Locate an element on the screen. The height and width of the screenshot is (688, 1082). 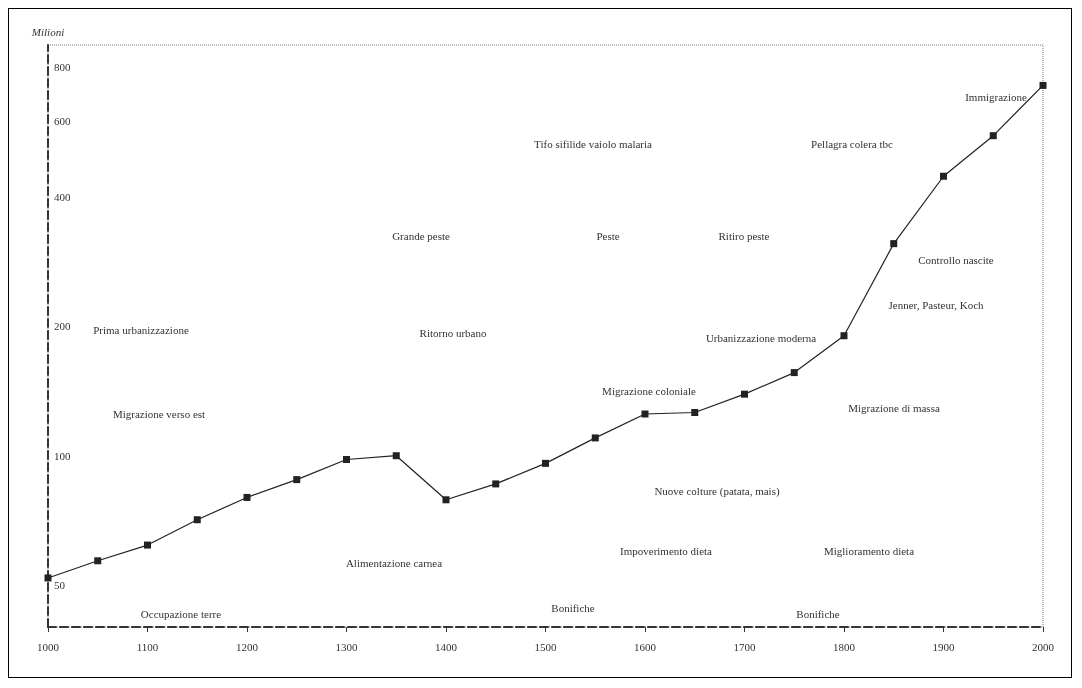
annotation: Impoverimento dieta is located at coordinates (666, 551).